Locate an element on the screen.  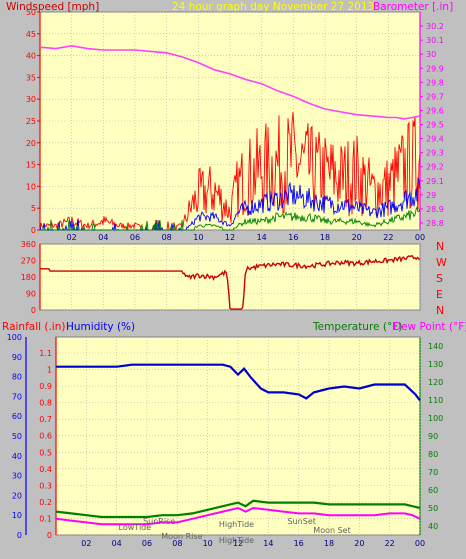
y2-tick-label: 29.7 is located at coordinates (435, 96).